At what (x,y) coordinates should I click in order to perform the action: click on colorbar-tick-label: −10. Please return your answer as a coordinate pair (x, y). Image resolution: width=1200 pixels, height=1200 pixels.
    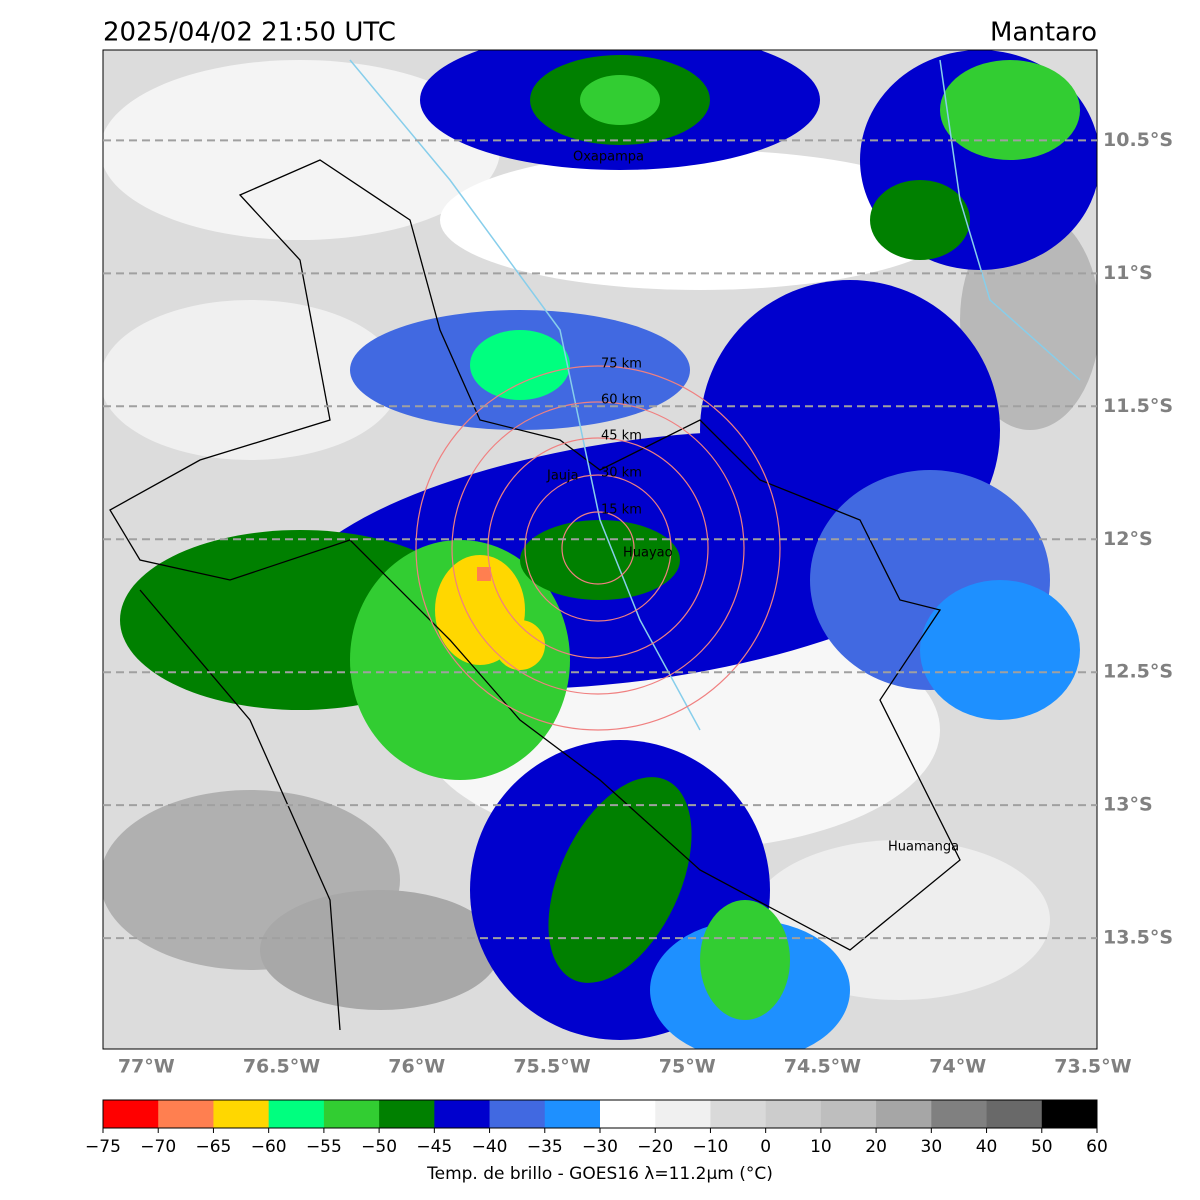
    Looking at the image, I should click on (710, 1147).